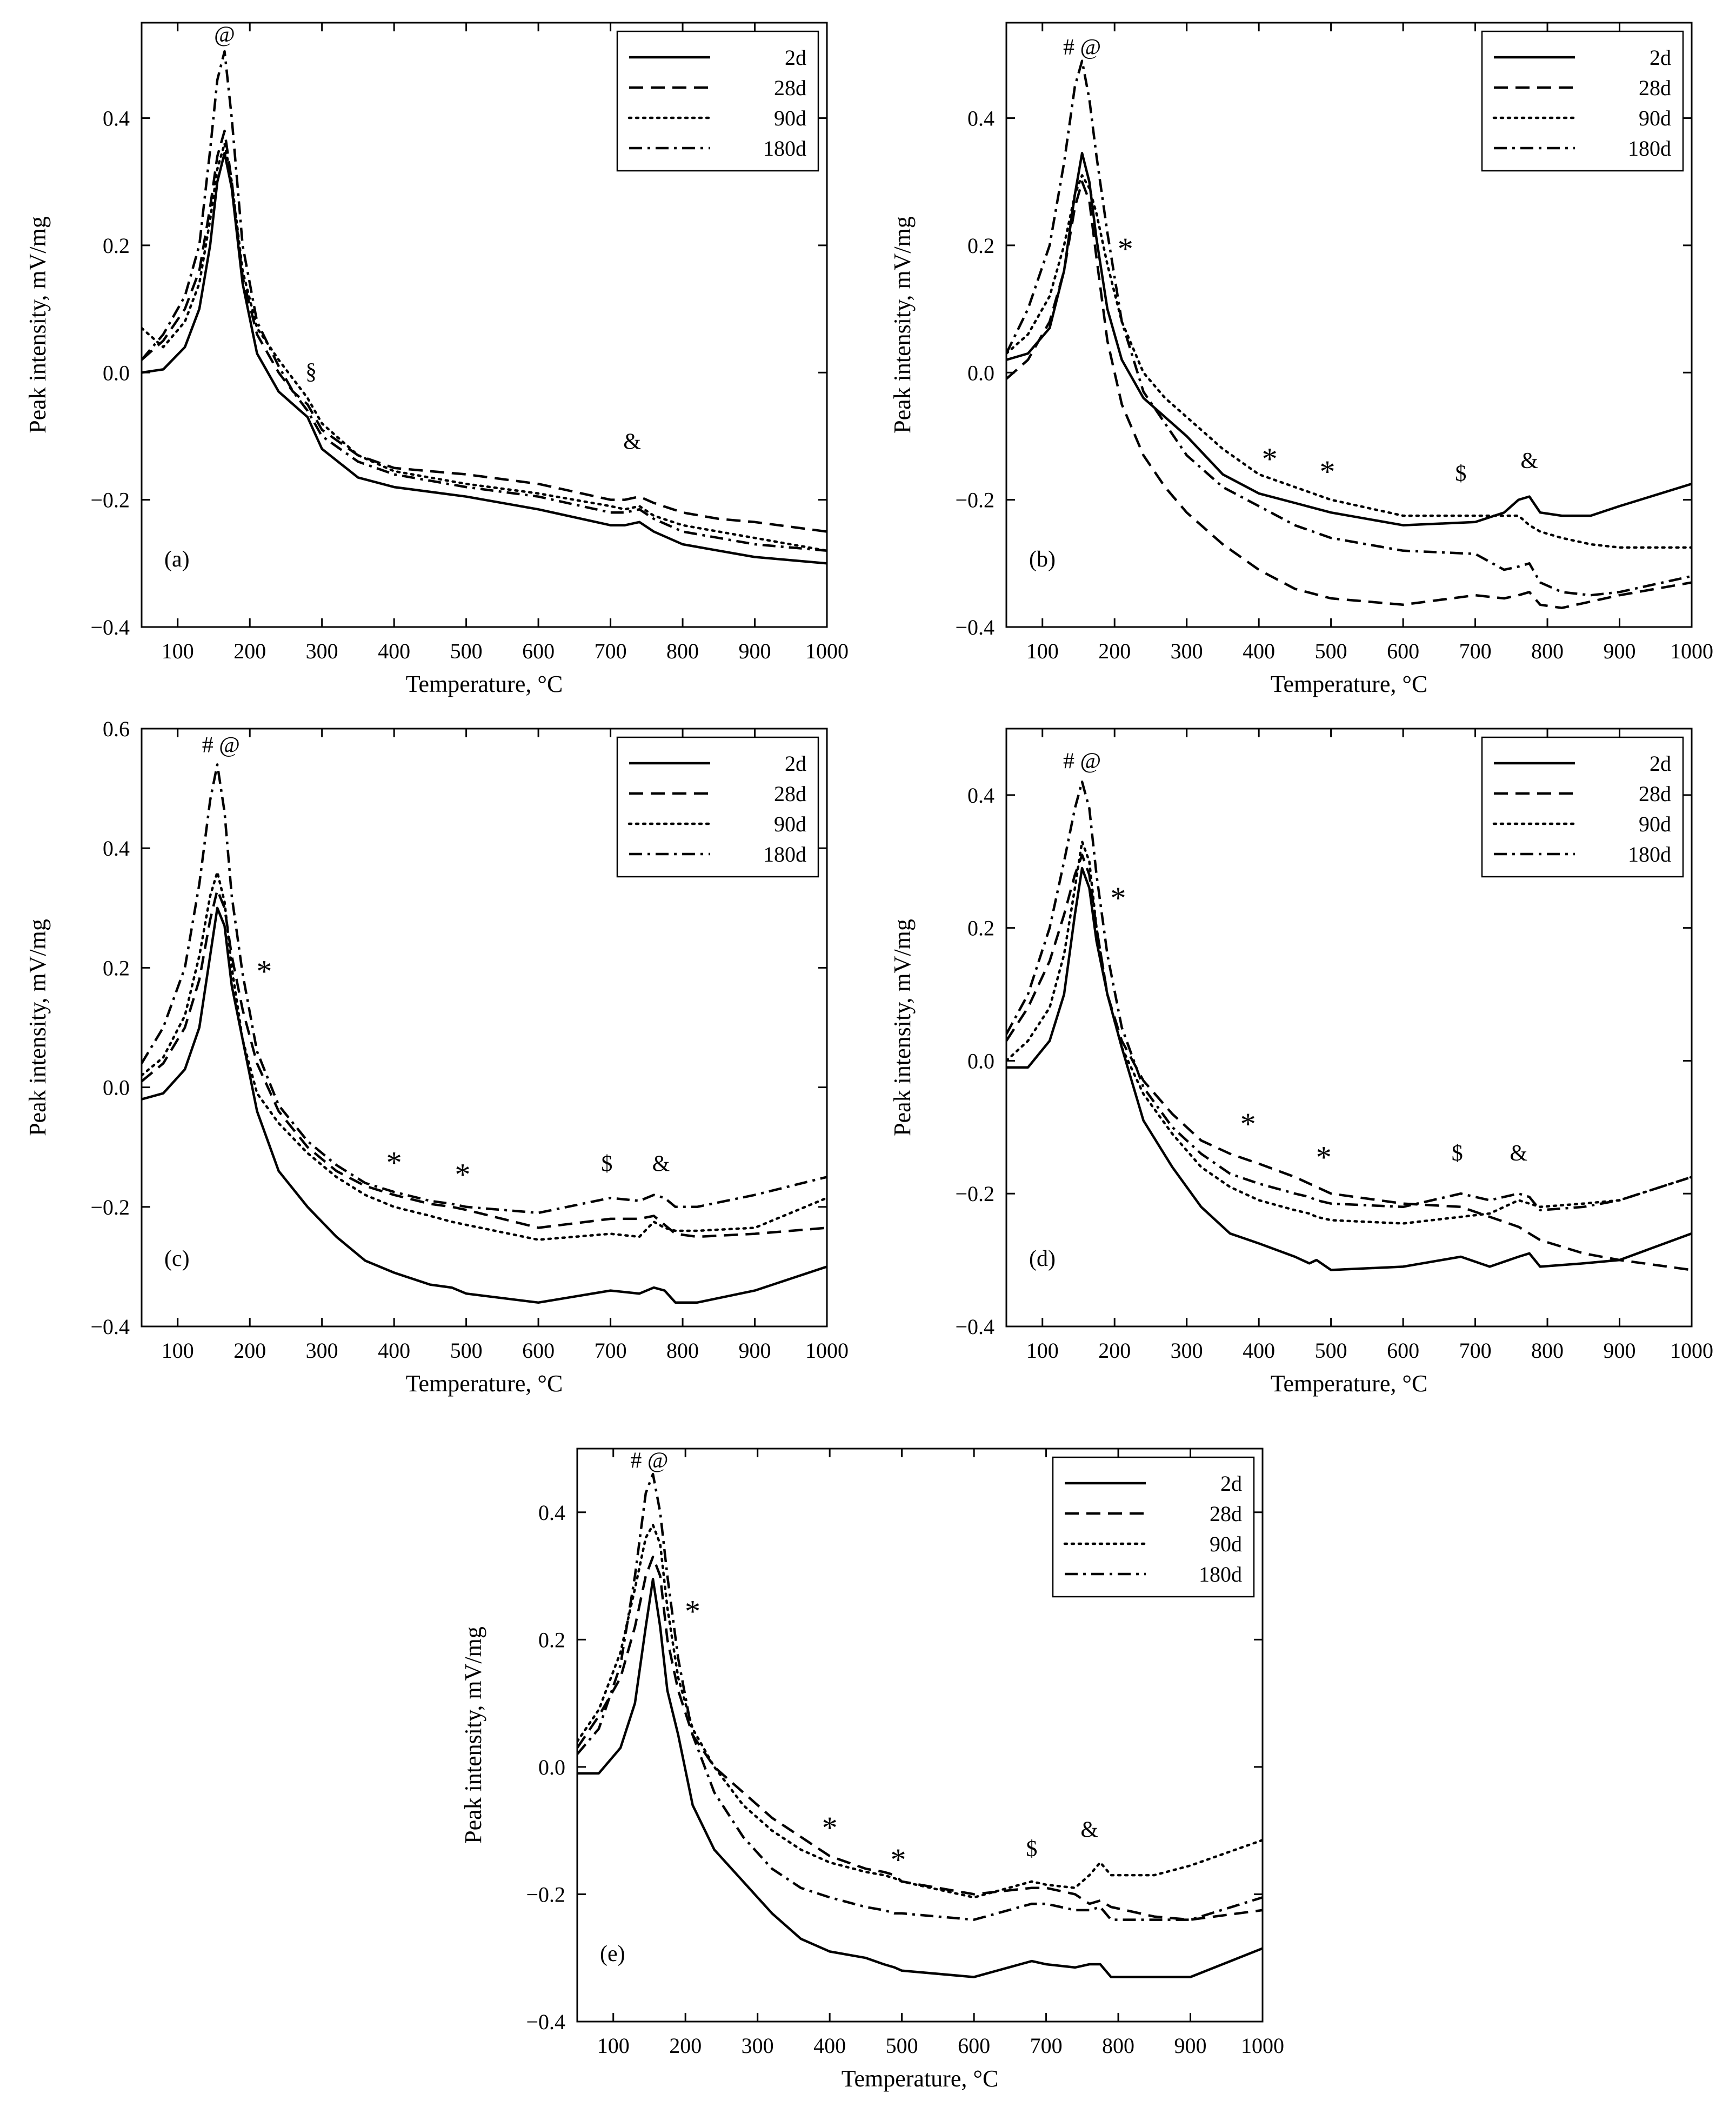 The height and width of the screenshot is (2114, 1736). What do you see at coordinates (177, 1258) in the screenshot?
I see `panel-label: (c)` at bounding box center [177, 1258].